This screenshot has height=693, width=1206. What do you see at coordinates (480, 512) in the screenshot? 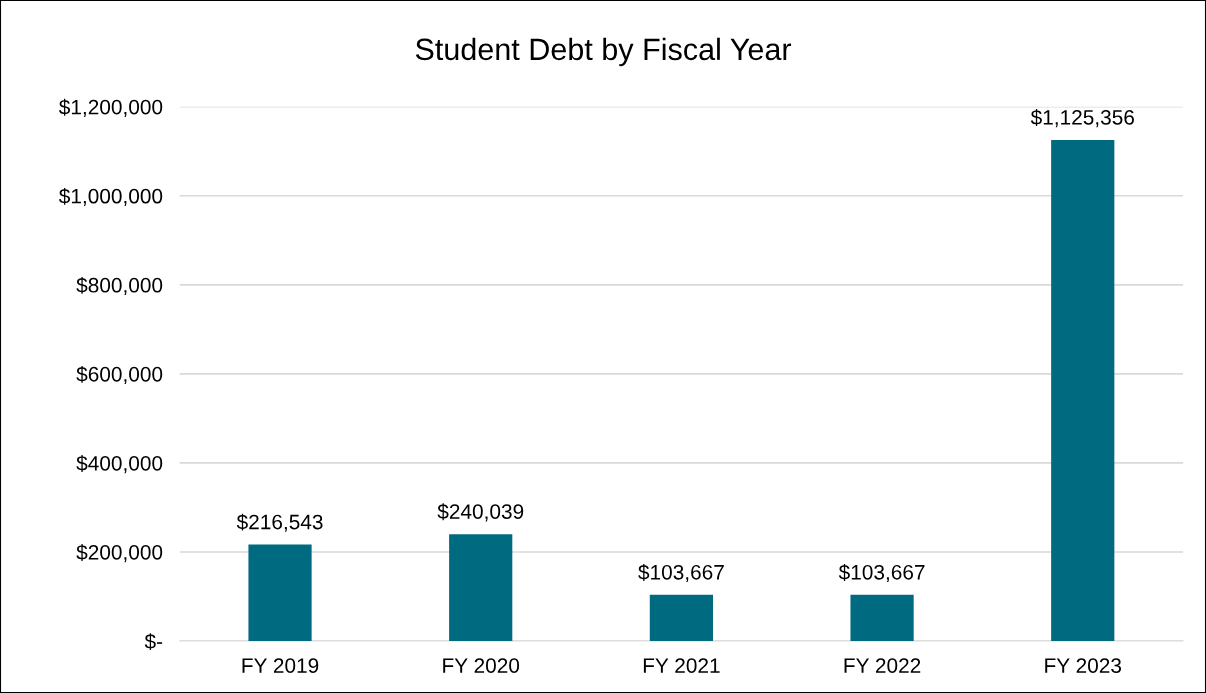
I see `data-label: $240,039` at bounding box center [480, 512].